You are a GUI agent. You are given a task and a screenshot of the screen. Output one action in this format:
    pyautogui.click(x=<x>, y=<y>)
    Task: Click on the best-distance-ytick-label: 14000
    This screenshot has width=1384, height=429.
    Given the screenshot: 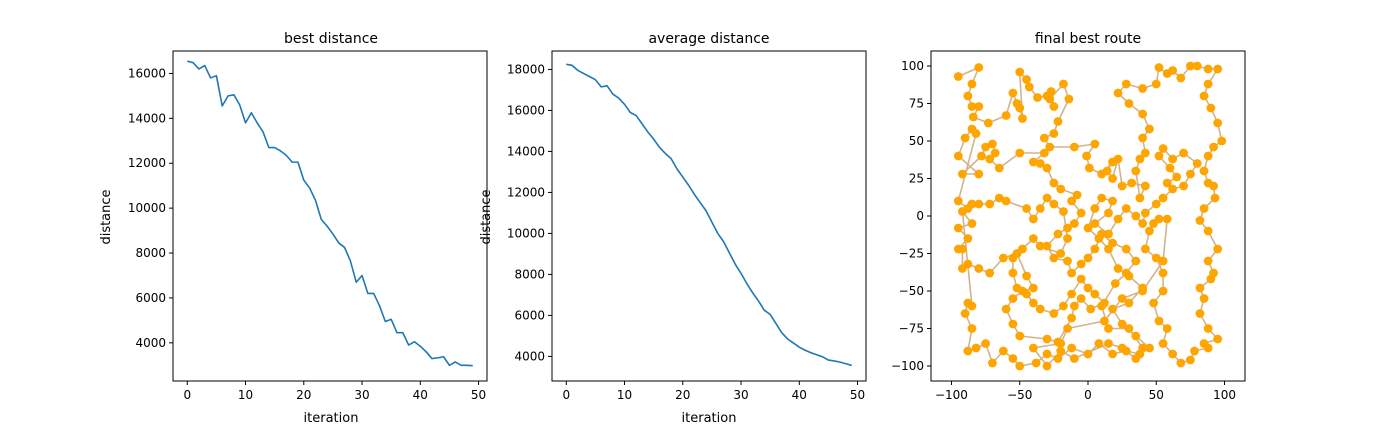 What is the action you would take?
    pyautogui.click(x=147, y=118)
    